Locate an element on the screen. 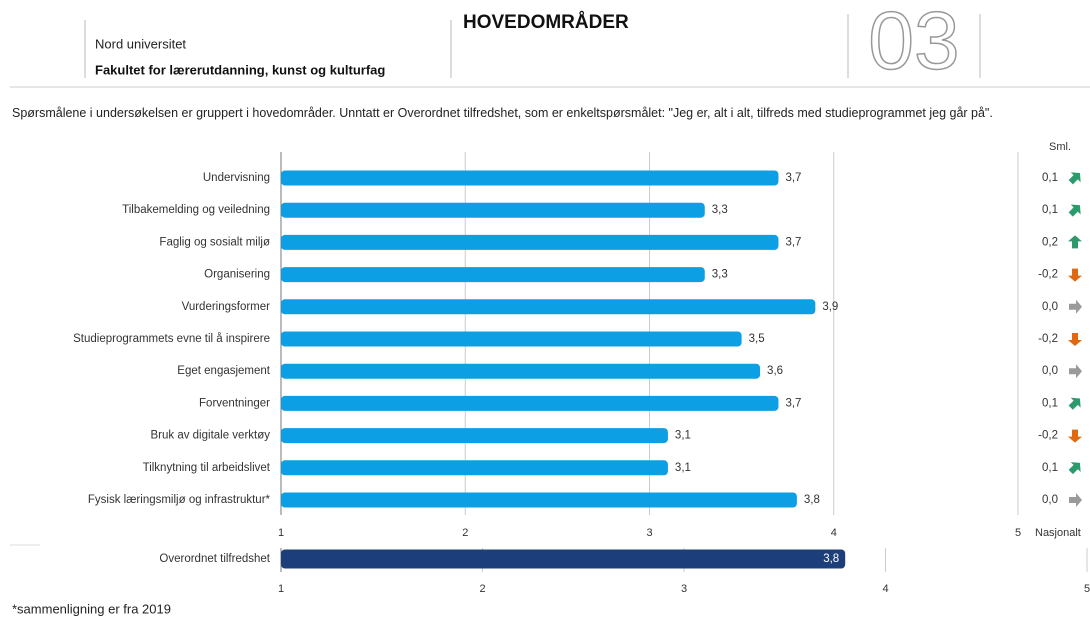 The width and height of the screenshot is (1090, 621). category-label: Studieprogrammets evne til å inspirere is located at coordinates (171, 339).